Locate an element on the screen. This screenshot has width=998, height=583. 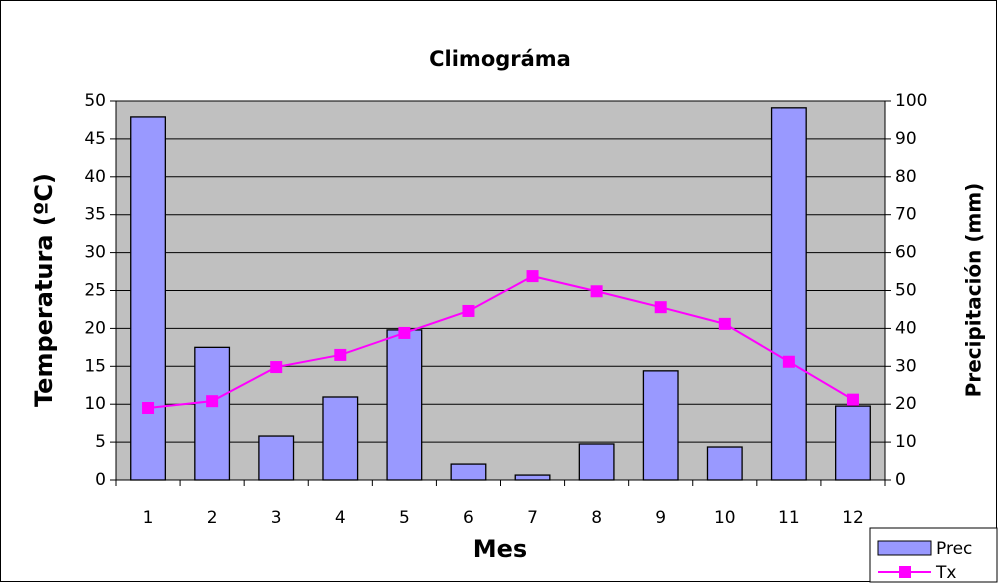
y-tick-label: 30 is located at coordinates (95, 253).